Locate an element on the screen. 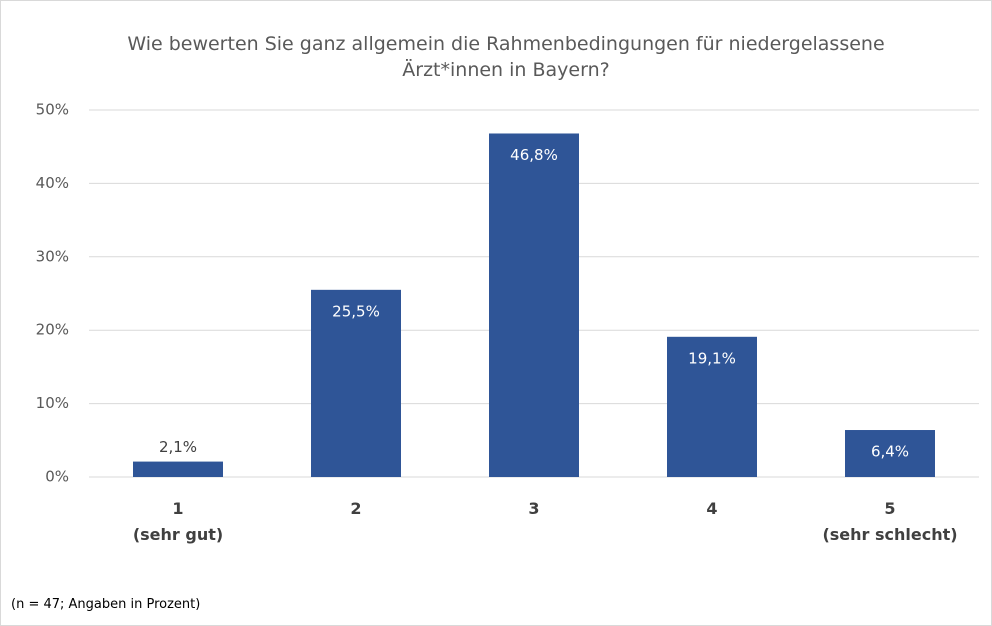 The width and height of the screenshot is (992, 626). x-tick-label: 3 is located at coordinates (533, 508).